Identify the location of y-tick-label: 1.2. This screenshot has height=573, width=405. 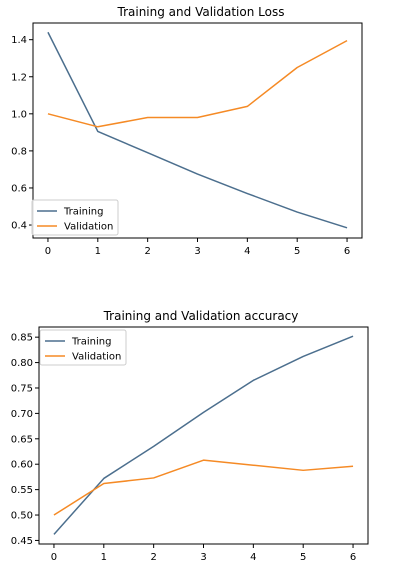
(19, 77).